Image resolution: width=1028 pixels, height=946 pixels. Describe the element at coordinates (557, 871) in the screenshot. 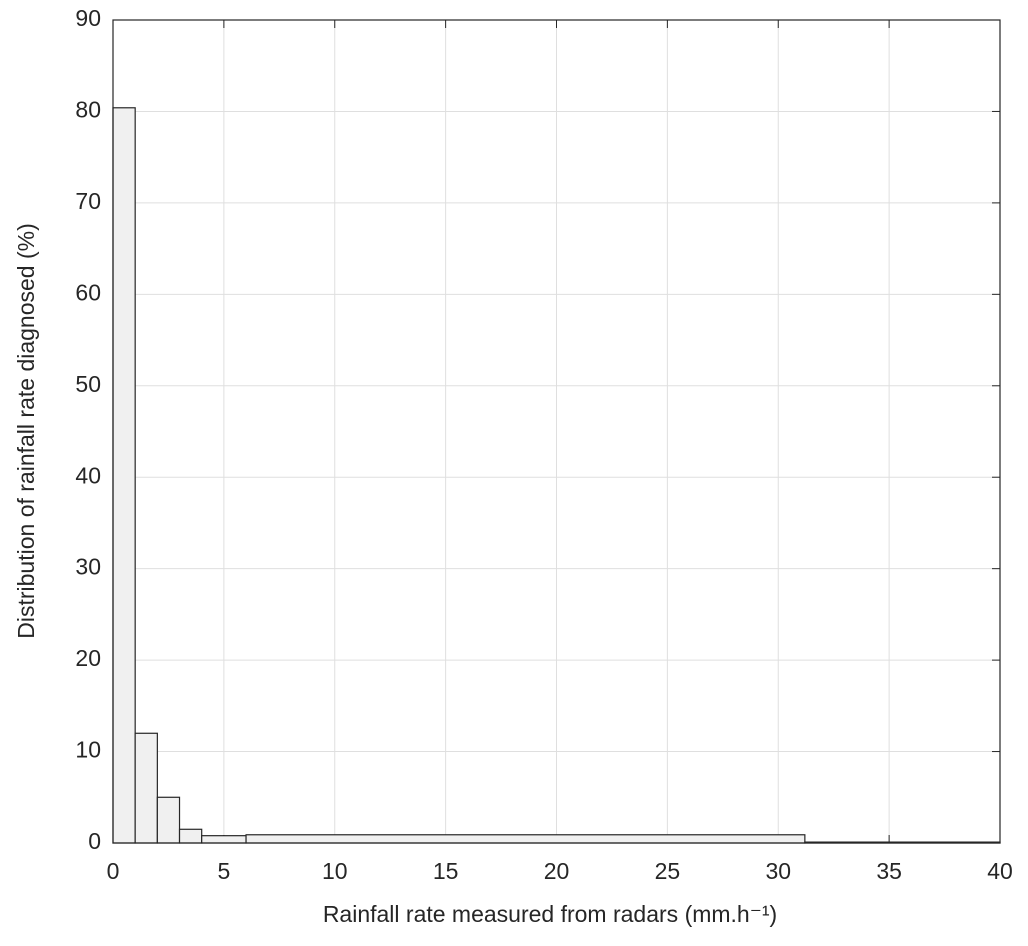

I see `x-tick-label: 20` at that location.